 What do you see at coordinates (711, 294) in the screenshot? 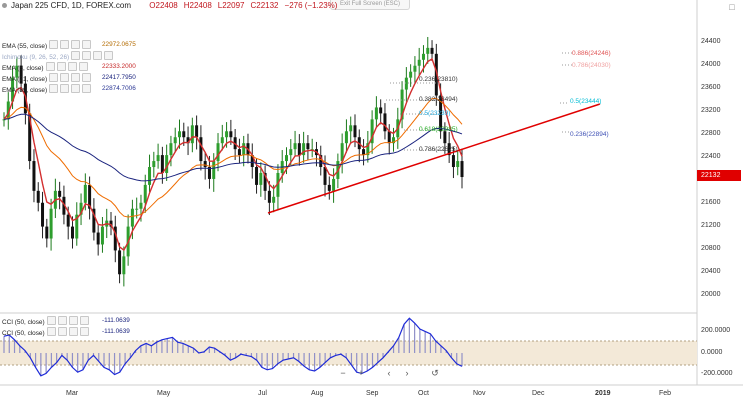
I see `price-tick: 20000` at bounding box center [711, 294].